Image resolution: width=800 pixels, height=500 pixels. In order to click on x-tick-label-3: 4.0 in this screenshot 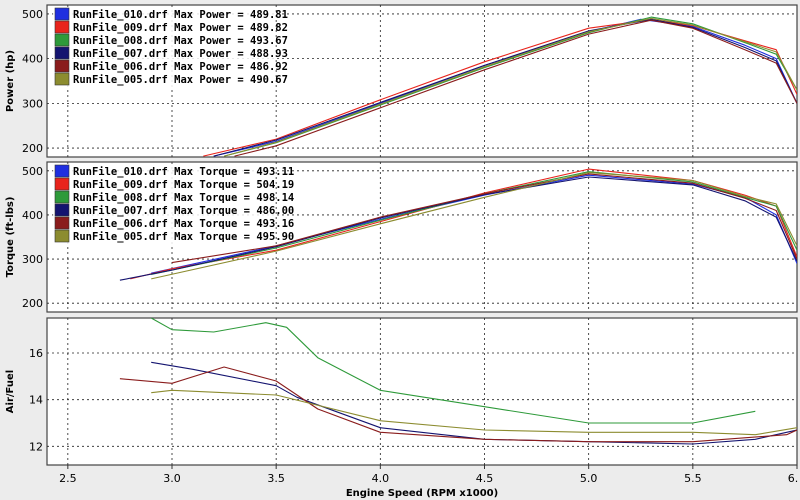, I will do `click(381, 478)`.